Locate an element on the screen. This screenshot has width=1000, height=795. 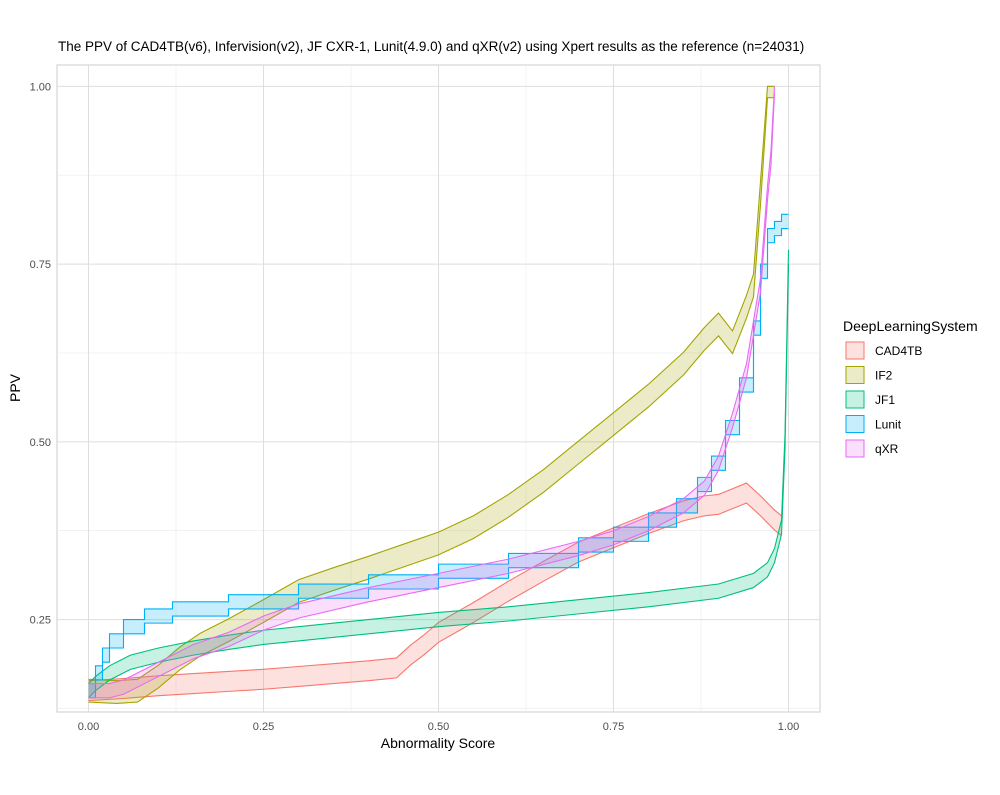
x-tick-label: 0.50 is located at coordinates (438, 727).